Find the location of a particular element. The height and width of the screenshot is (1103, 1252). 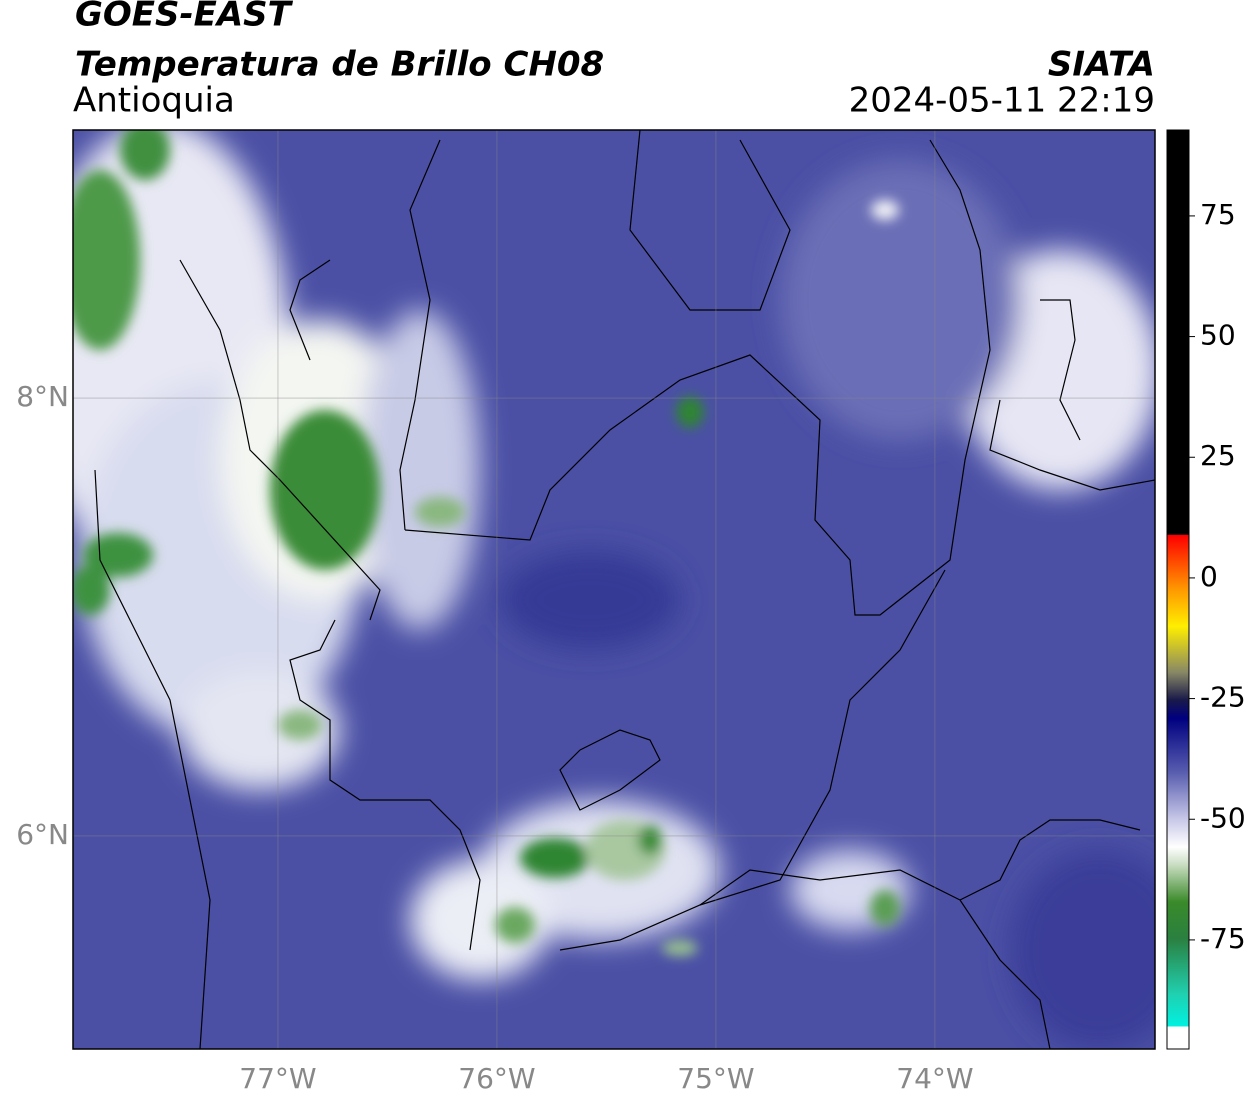

datetime: 2024-05-11 22:19 is located at coordinates (1002, 101).